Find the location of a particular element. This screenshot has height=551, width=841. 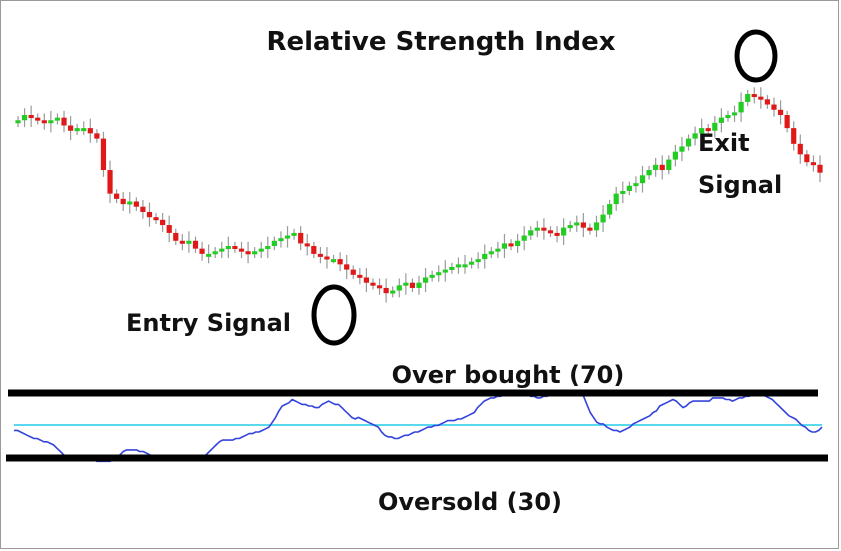

entry-signal-label: Entry Signal is located at coordinates (208, 323).